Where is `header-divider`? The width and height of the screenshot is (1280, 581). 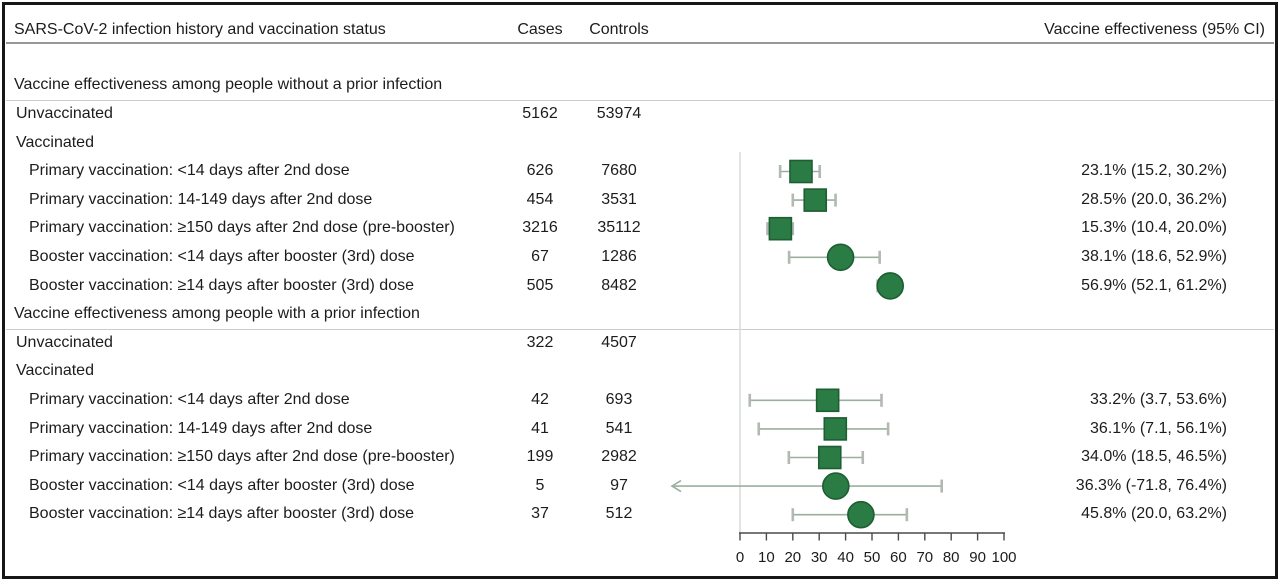
header-divider is located at coordinates (640, 43).